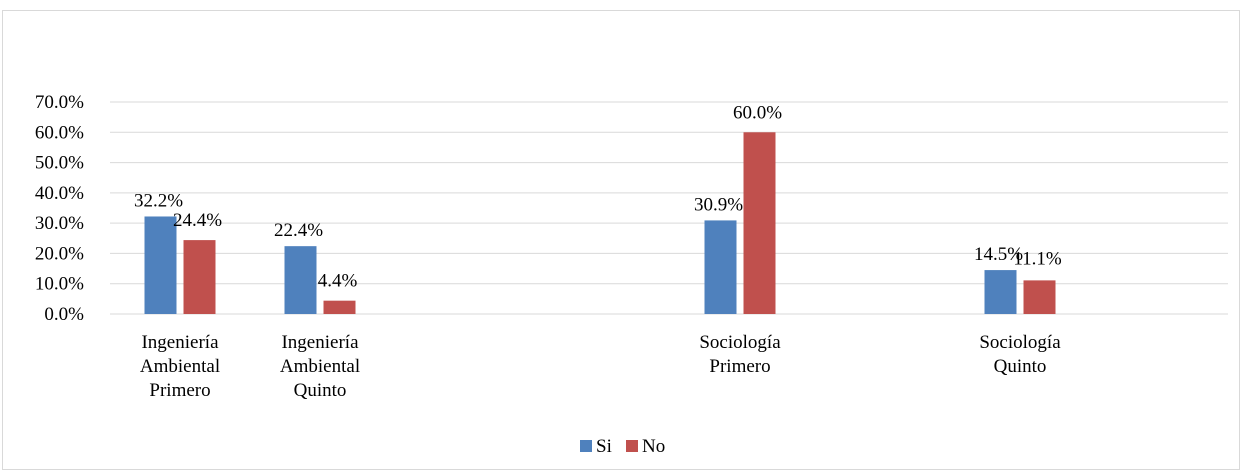 The image size is (1245, 476). I want to click on y-tick-label: 60.0%, so click(59, 132).